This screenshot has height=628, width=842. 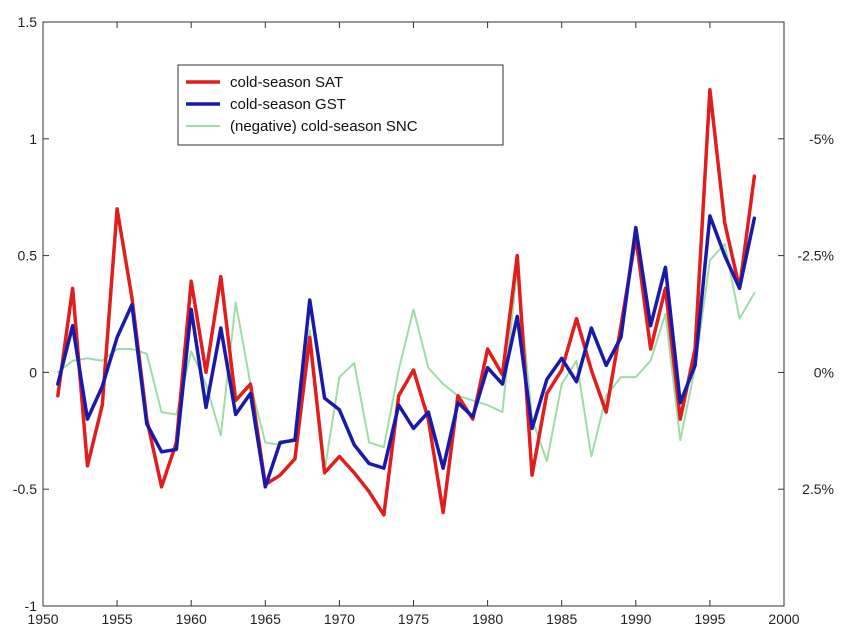 What do you see at coordinates (31, 314) in the screenshot?
I see `y-axis: -1 -0.5 0 0.5 1 1.5` at bounding box center [31, 314].